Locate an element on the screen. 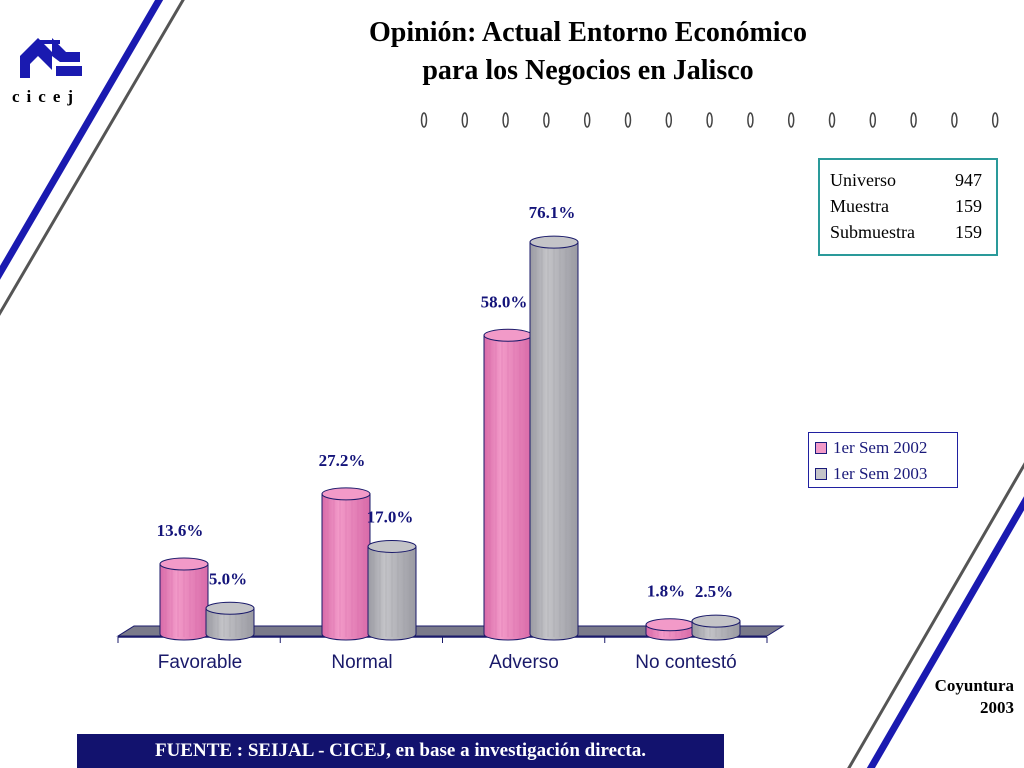 This screenshot has height=768, width=1024. data-label: 27.2% is located at coordinates (342, 460).